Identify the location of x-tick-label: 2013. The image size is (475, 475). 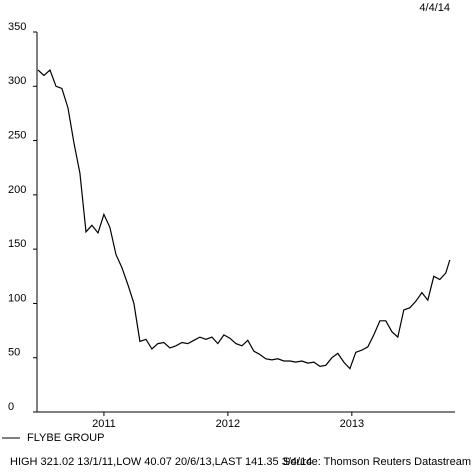
(352, 424).